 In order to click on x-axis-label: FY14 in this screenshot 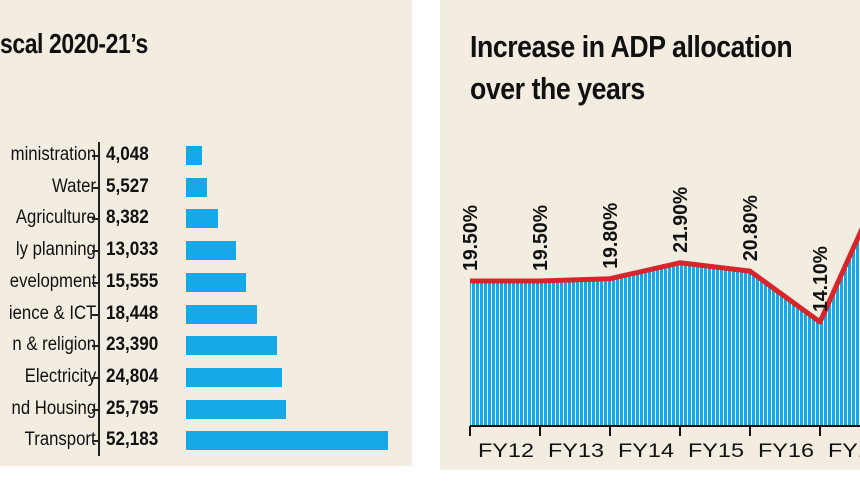, I will do `click(646, 451)`.